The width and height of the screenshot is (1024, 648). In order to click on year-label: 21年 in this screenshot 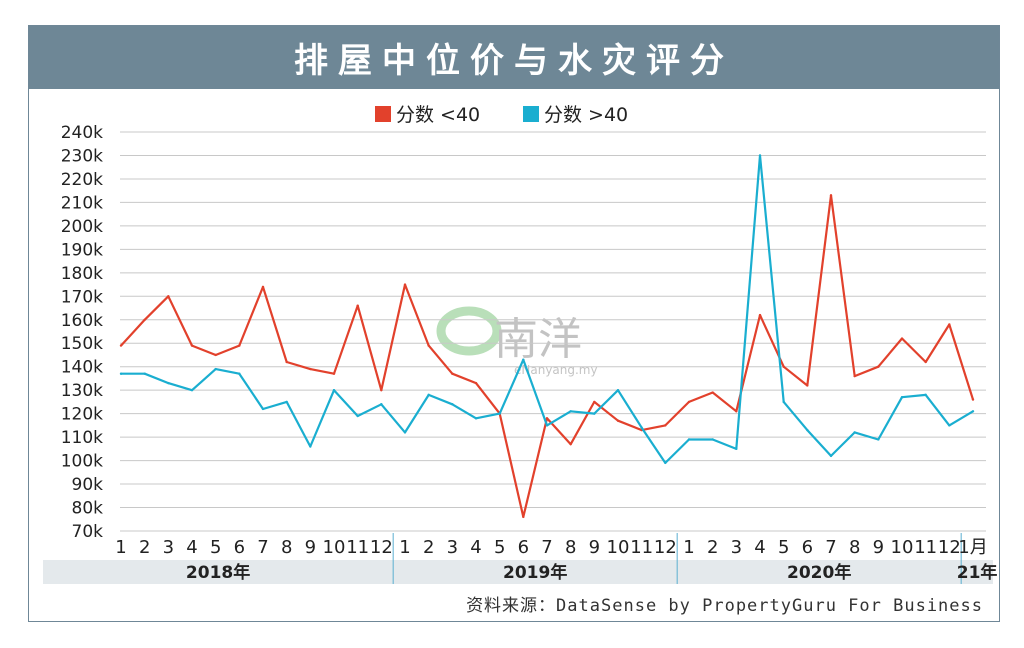, I will do `click(977, 572)`.